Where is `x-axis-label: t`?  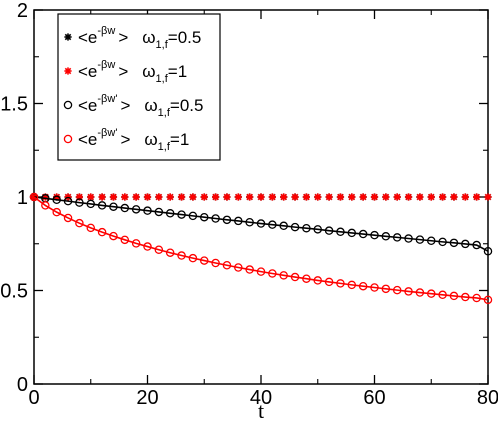 x-axis-label: t is located at coordinates (261, 410).